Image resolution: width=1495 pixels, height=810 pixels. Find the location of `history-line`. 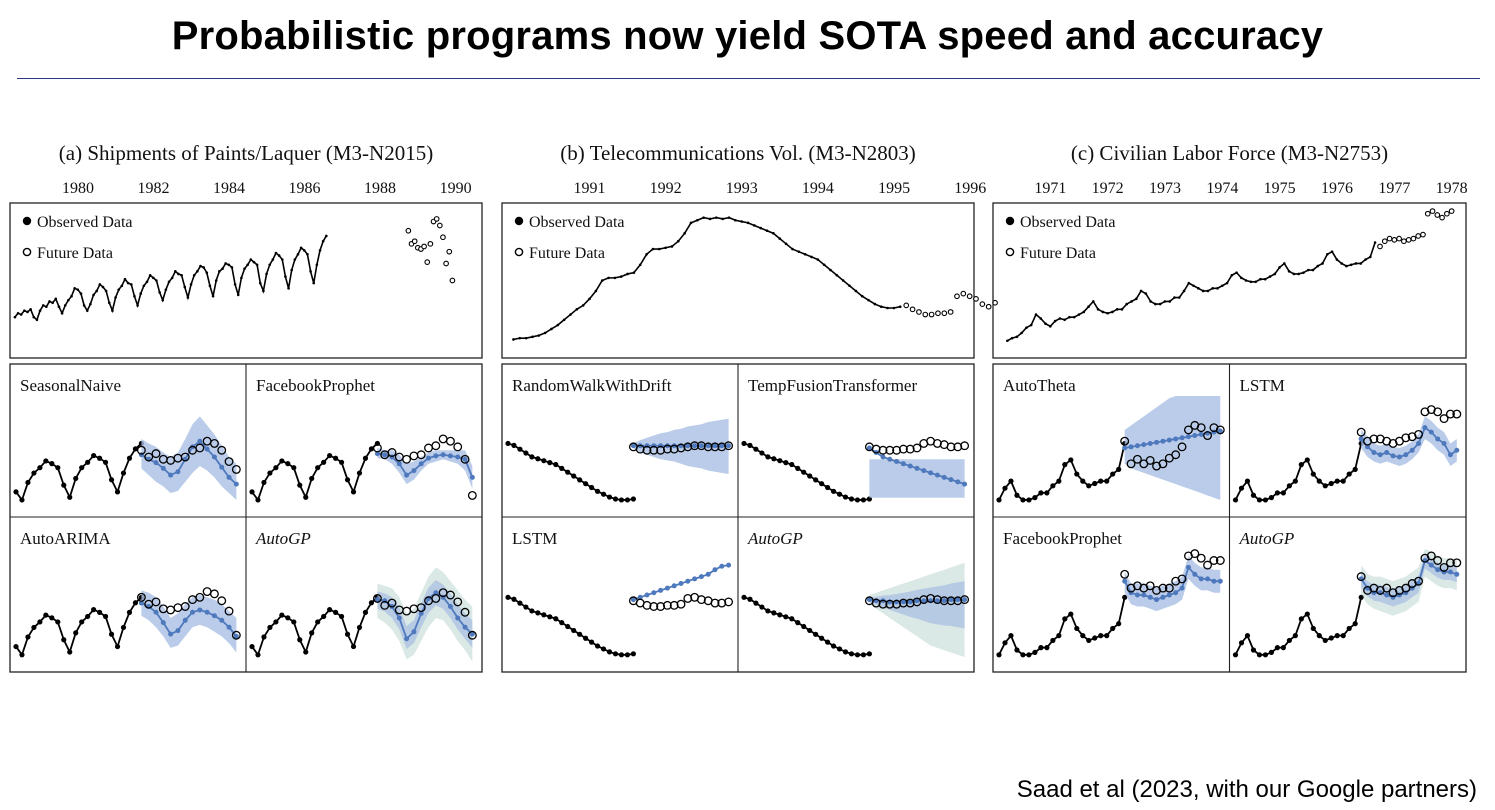

history-line is located at coordinates (79, 626).